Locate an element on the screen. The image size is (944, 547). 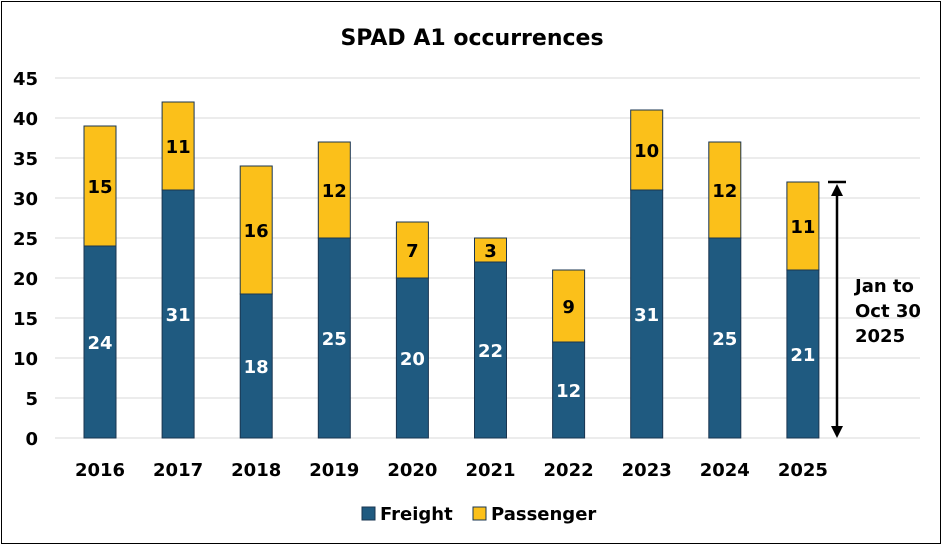
data-label: 21 is located at coordinates (802, 355).